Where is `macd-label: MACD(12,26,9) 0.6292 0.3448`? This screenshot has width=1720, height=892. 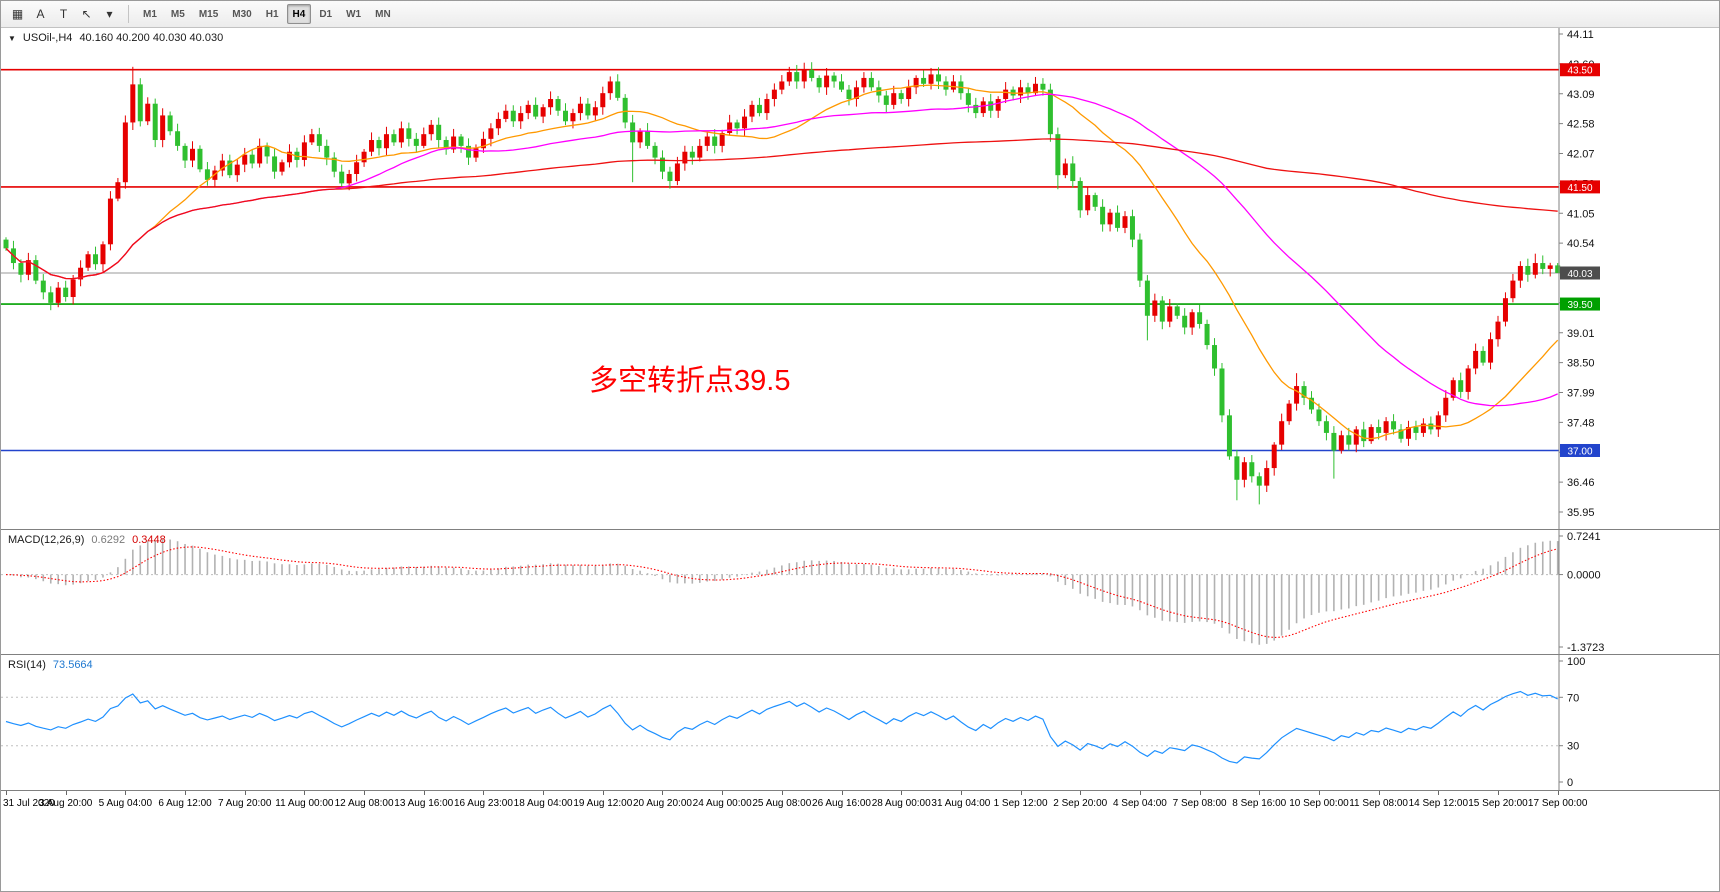
macd-label: MACD(12,26,9) 0.6292 0.3448 is located at coordinates (87, 540).